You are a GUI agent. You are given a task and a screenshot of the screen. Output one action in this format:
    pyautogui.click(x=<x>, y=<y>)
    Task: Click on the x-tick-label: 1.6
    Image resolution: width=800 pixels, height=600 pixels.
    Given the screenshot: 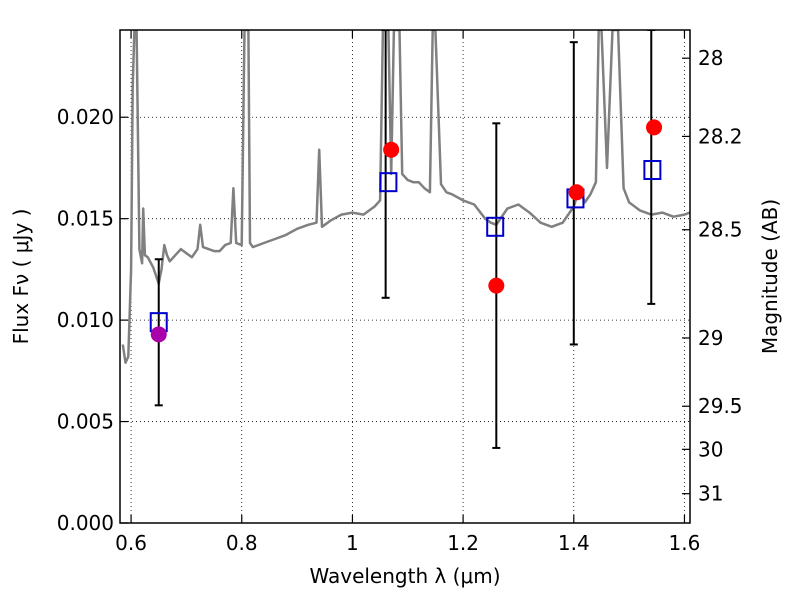 What is the action you would take?
    pyautogui.click(x=685, y=543)
    